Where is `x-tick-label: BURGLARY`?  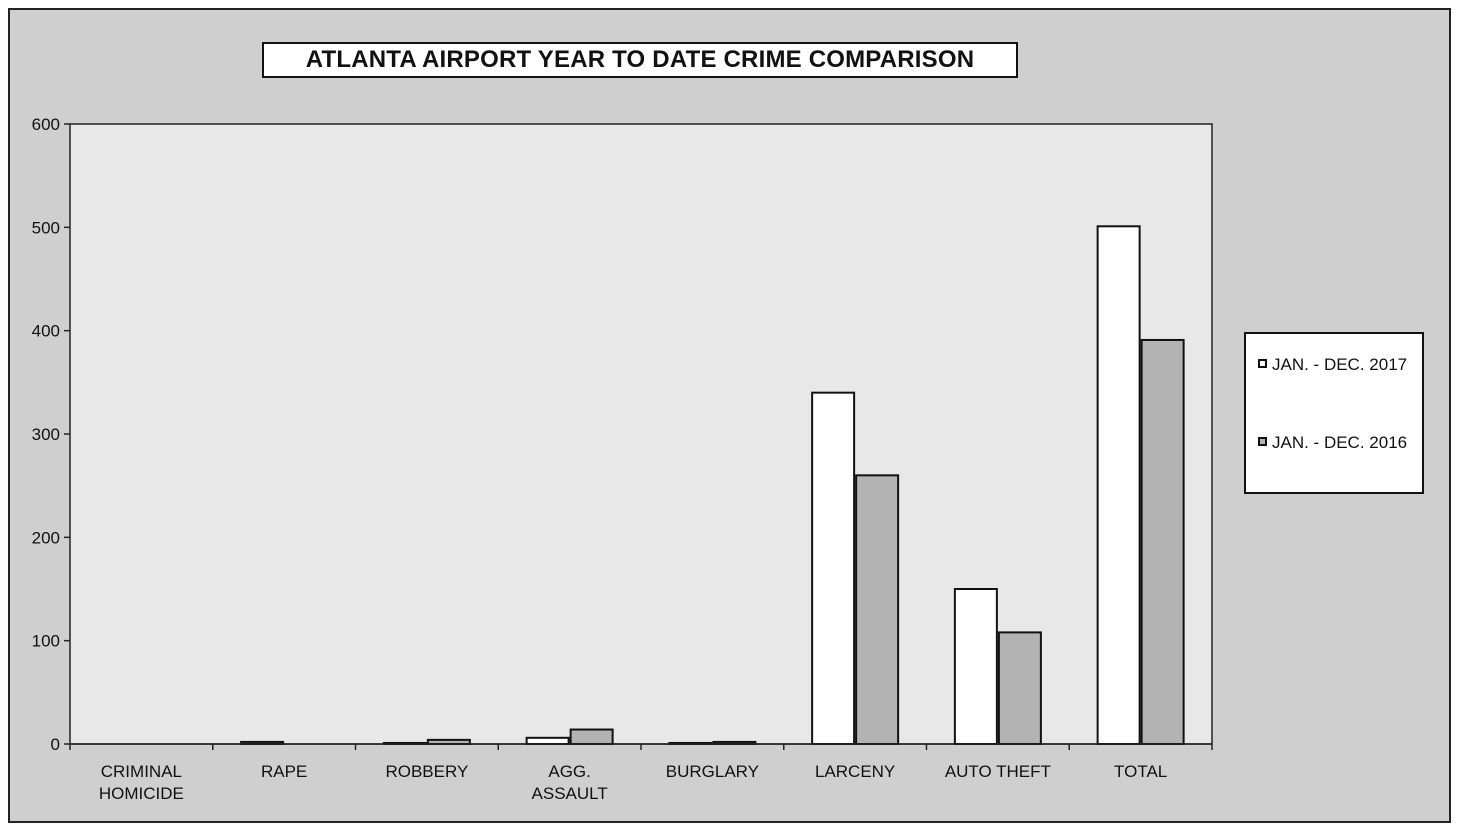
x-tick-label: BURGLARY is located at coordinates (712, 771).